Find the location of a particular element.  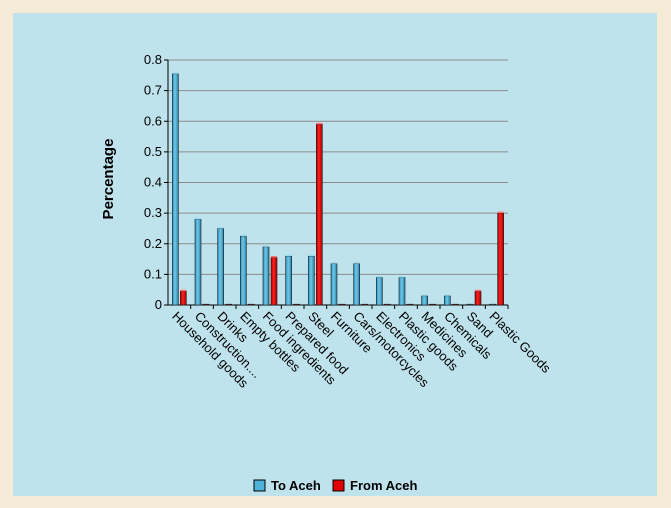

y-tick-label: 0.5 is located at coordinates (153, 151).